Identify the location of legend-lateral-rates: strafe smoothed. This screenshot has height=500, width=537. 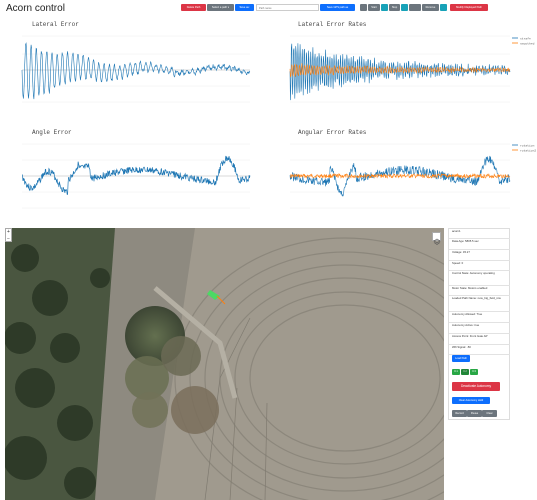
(523, 41).